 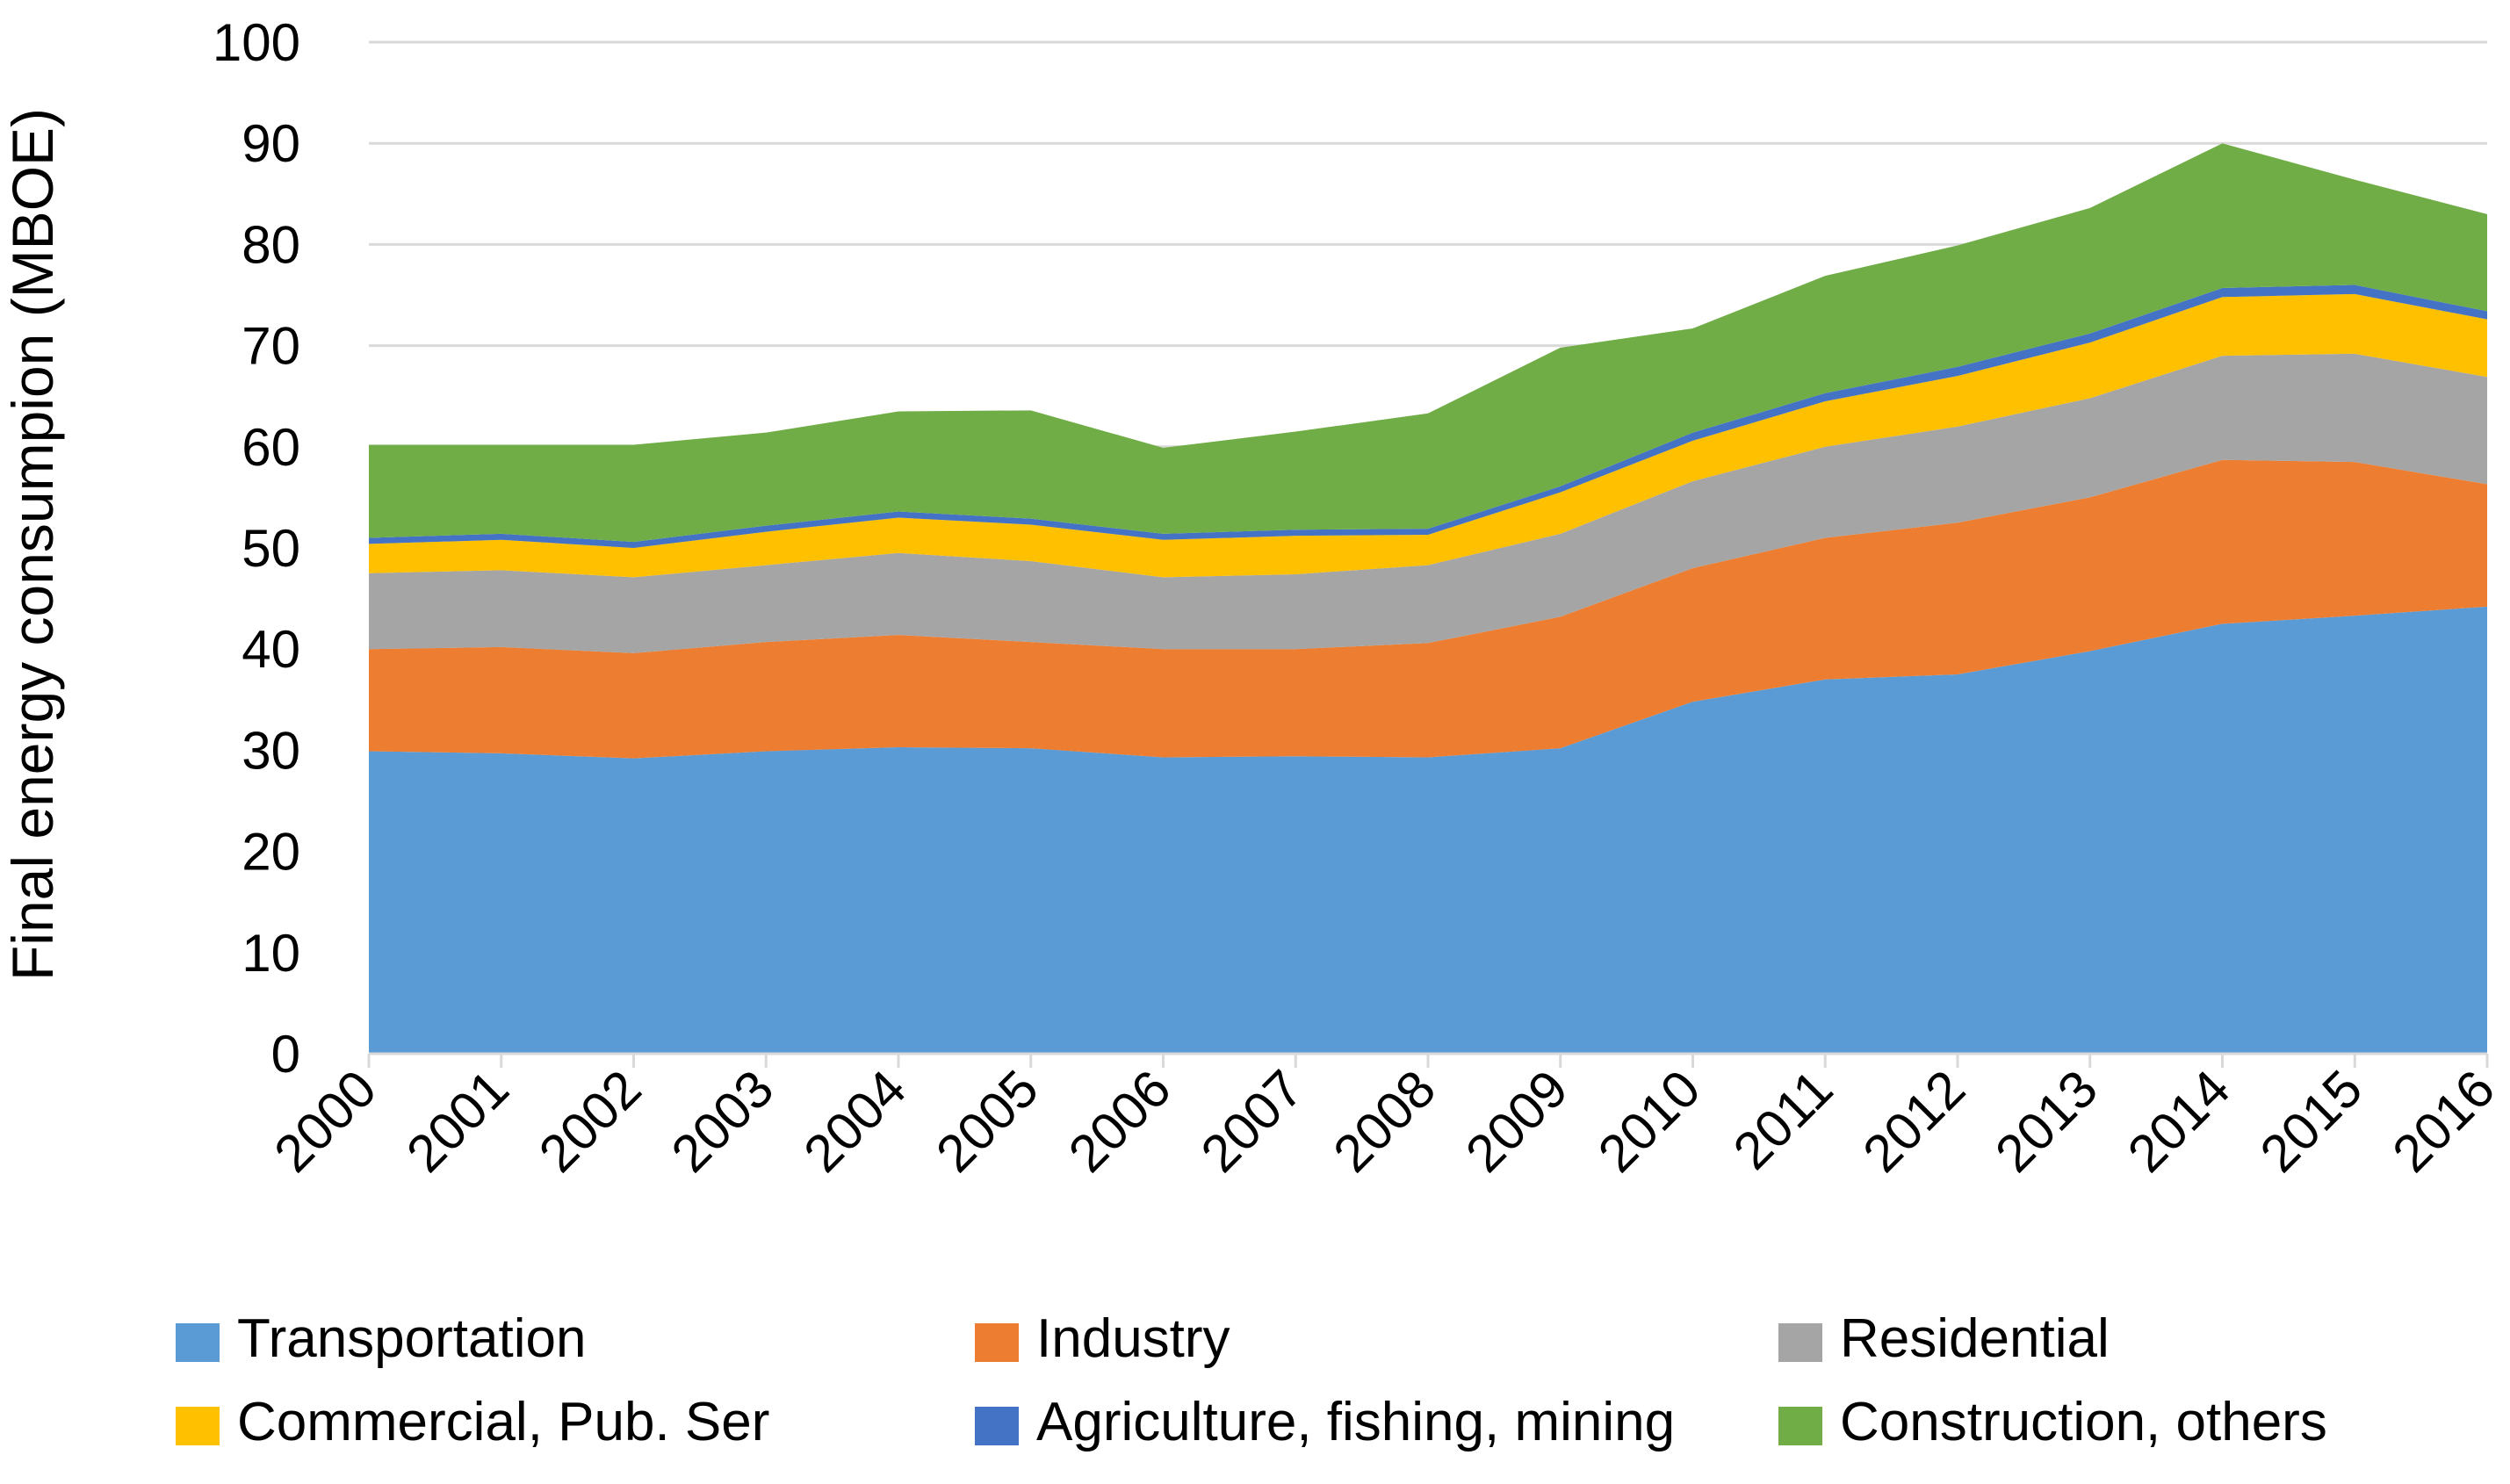 What do you see at coordinates (722, 1121) in the screenshot?
I see `x-tick-label: 2003` at bounding box center [722, 1121].